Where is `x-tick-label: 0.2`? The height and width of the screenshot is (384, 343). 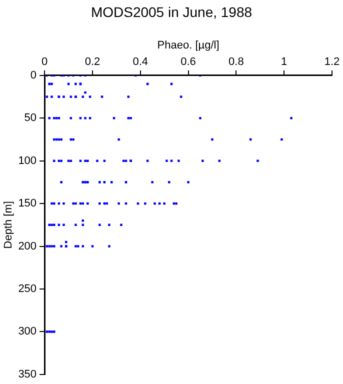
x-tick-label: 0.2 is located at coordinates (92, 62).